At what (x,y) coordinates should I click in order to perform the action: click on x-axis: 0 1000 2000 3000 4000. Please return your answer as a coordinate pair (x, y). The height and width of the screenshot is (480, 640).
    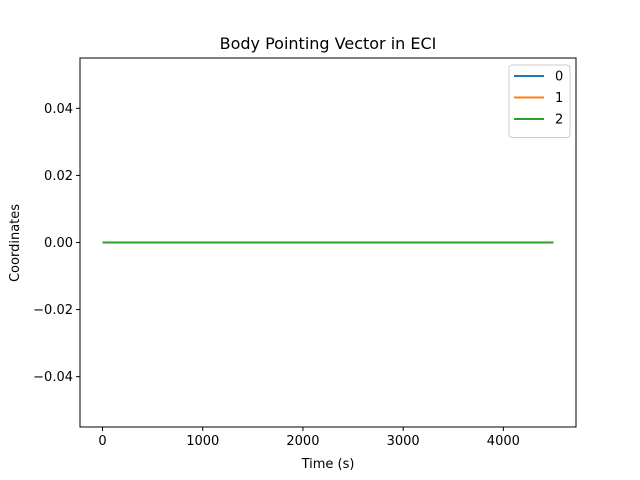
    Looking at the image, I should click on (309, 438).